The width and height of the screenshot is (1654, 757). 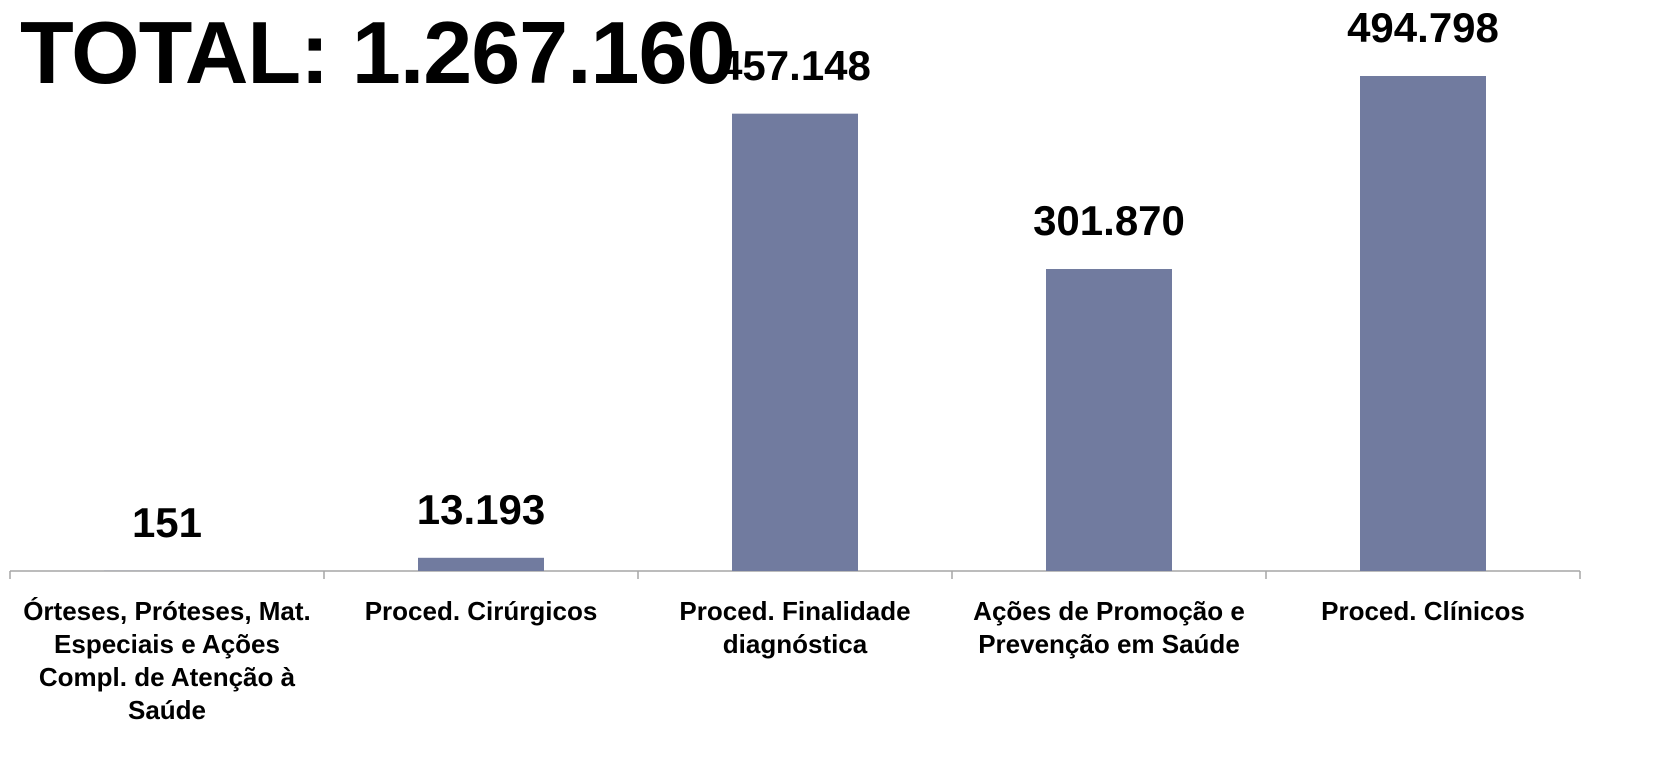 I want to click on value-label: 151, so click(x=167, y=522).